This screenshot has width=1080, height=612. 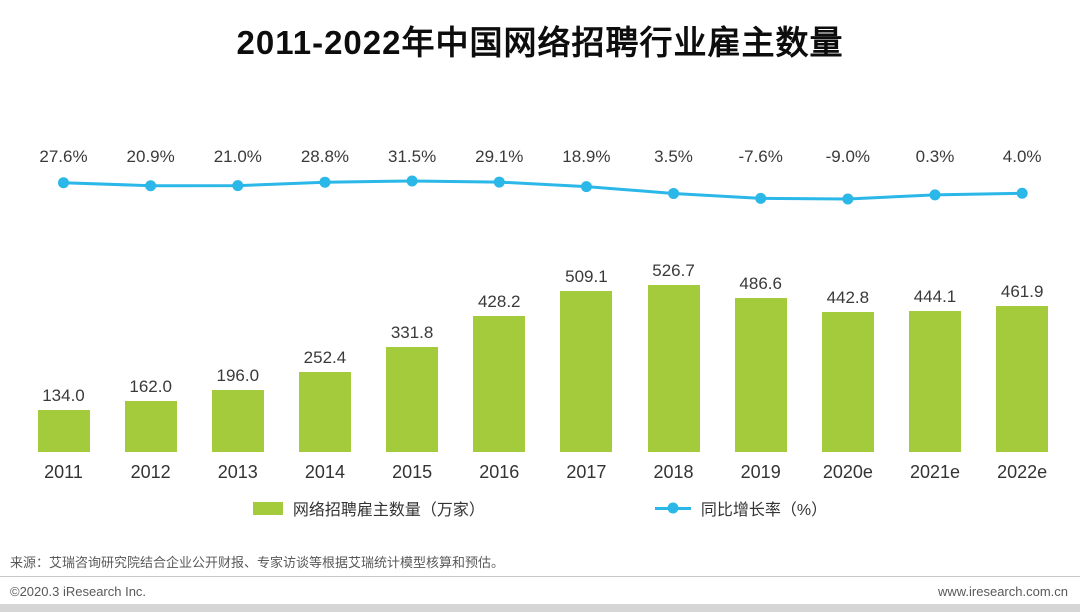 I want to click on bar-value-label: 196.0, so click(x=238, y=375).